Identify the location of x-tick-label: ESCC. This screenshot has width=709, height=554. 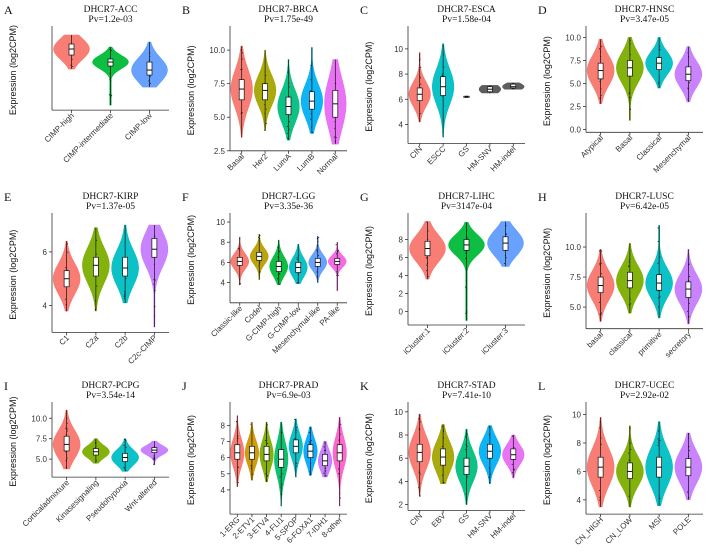
(436, 155).